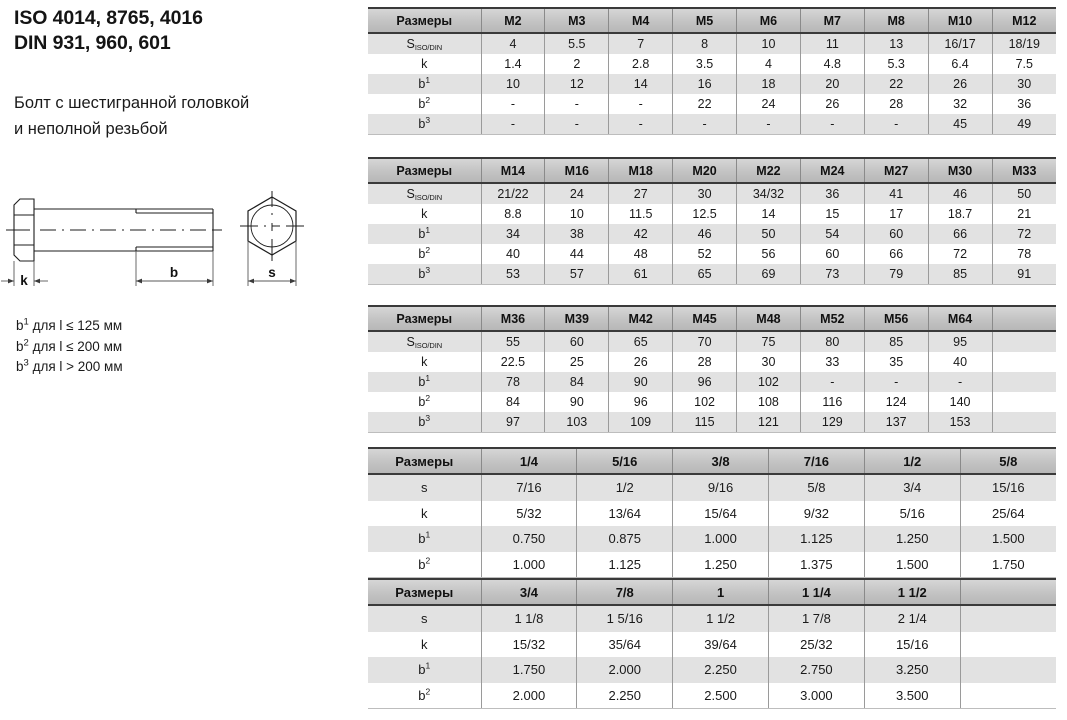 This screenshot has height=720, width=1067. Describe the element at coordinates (425, 124) in the screenshot. I see `row-label: b3` at that location.